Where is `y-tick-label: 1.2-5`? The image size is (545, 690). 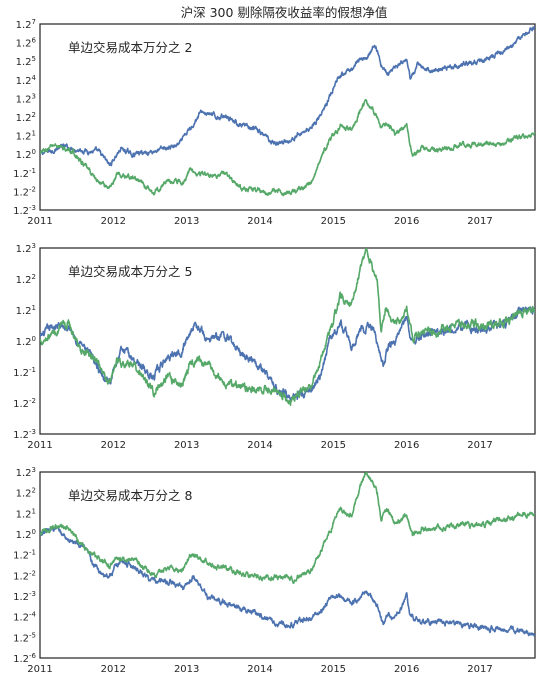
y-tick-label: 1.2-5 is located at coordinates (24, 637).